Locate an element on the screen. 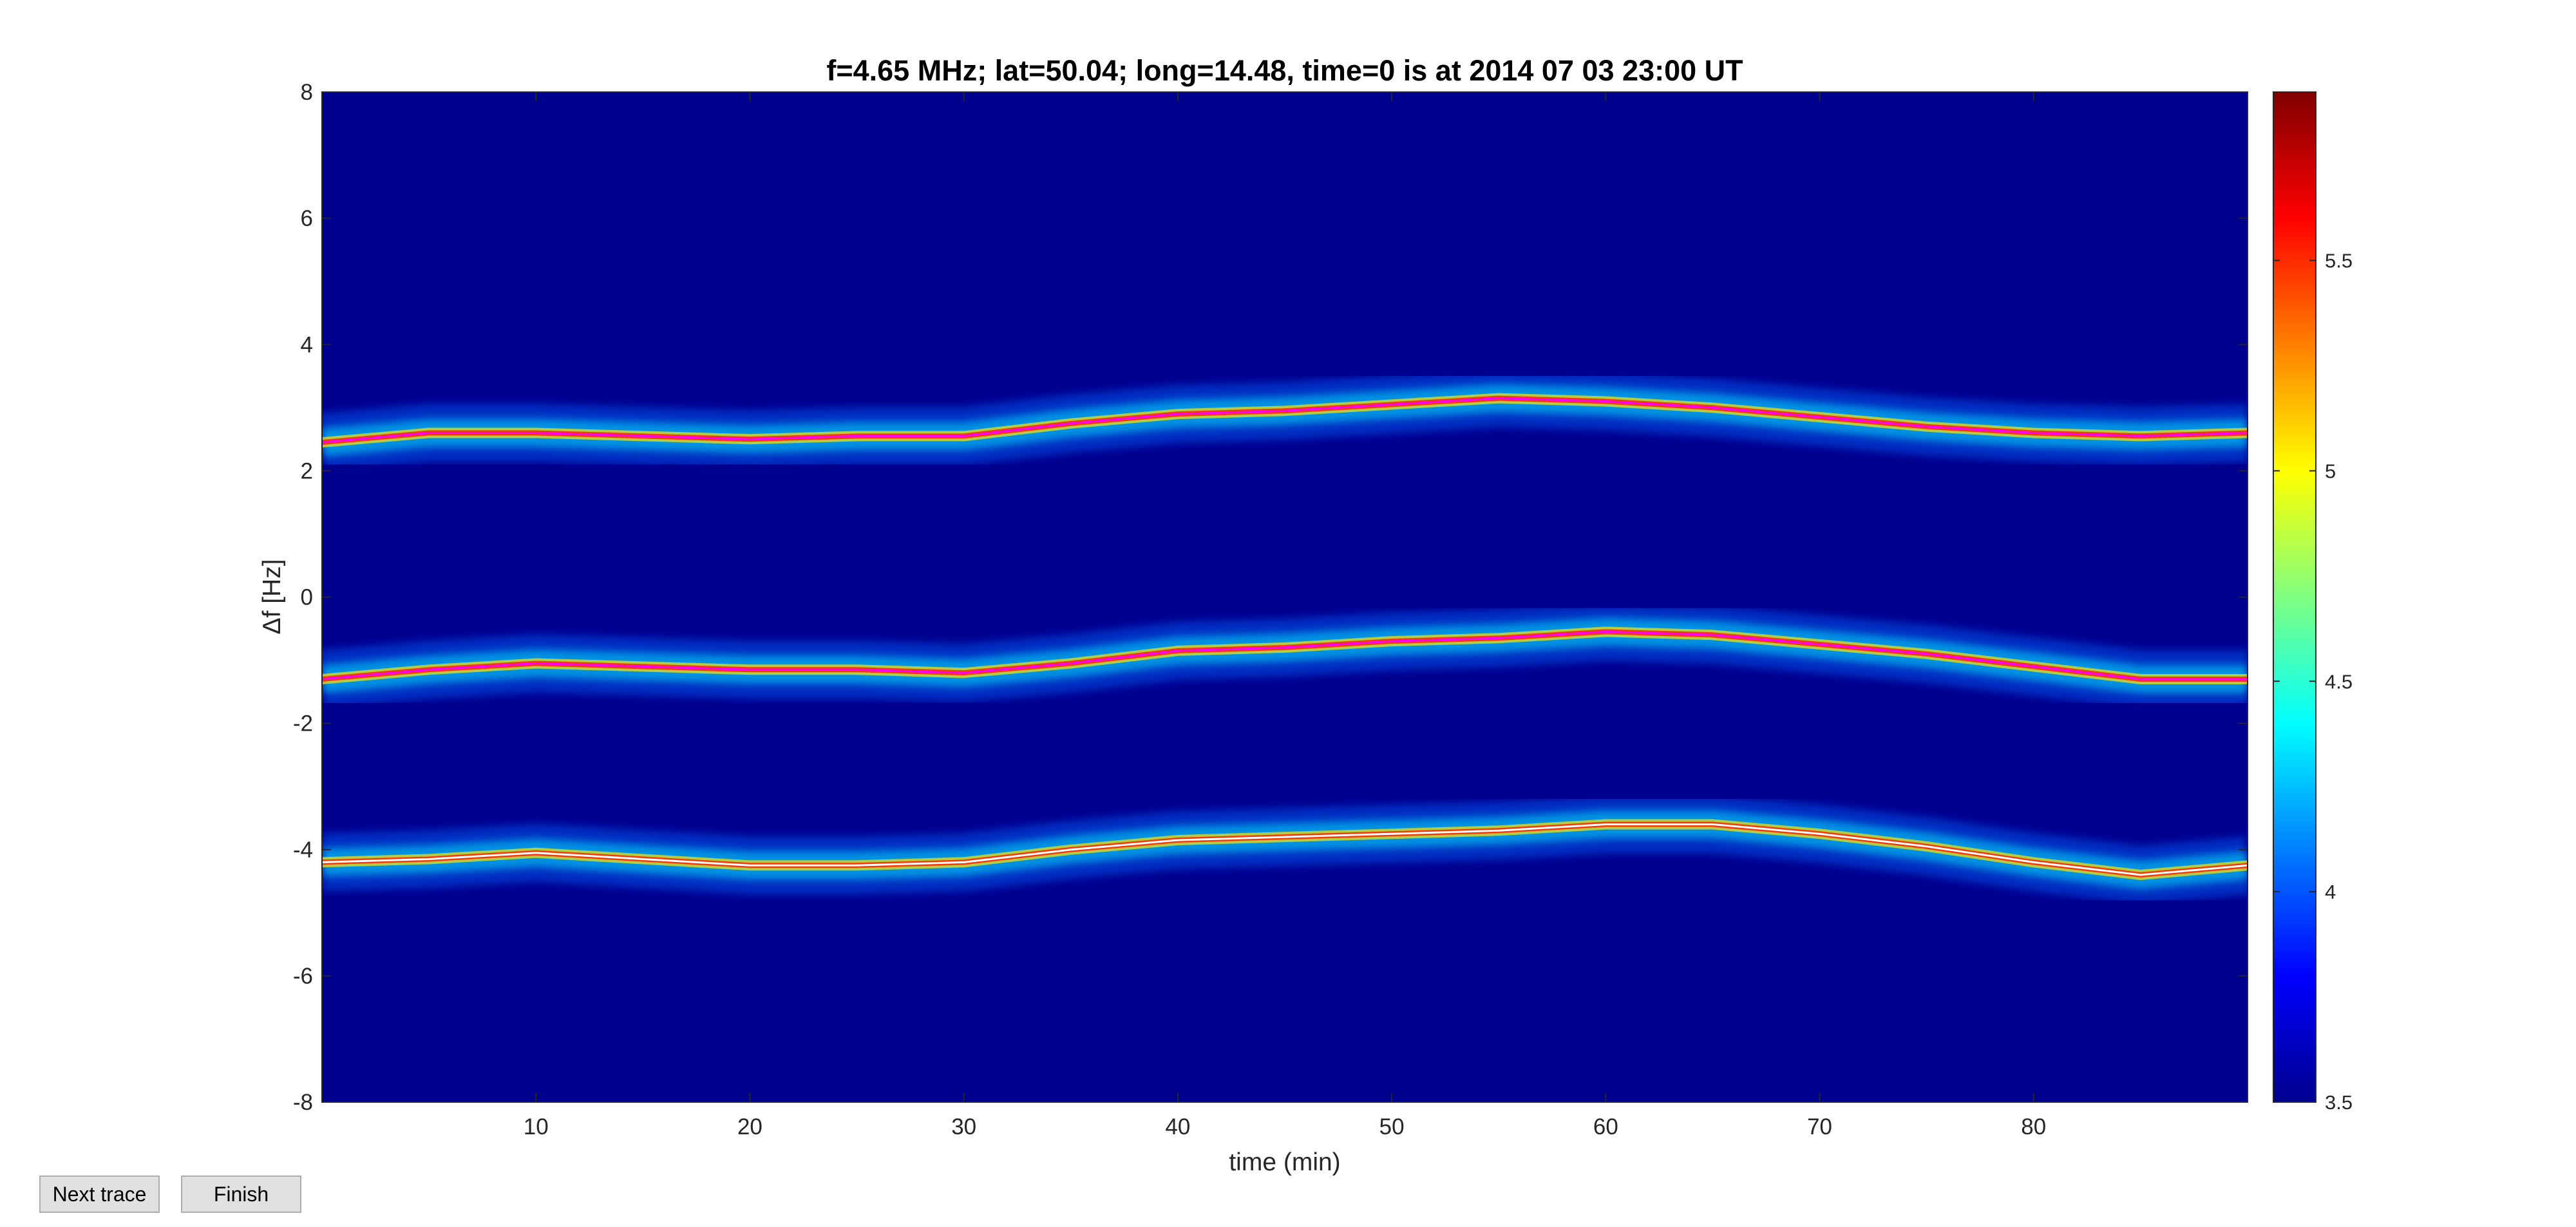 This screenshot has height=1227, width=2576. colorbar-tick-label: 4 is located at coordinates (2330, 892).